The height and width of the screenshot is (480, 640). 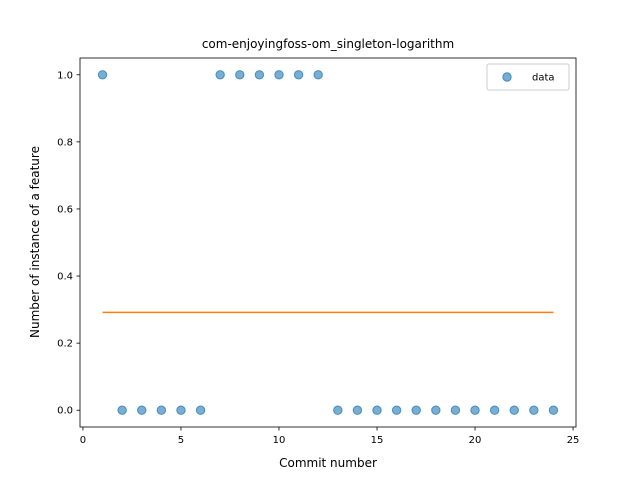 What do you see at coordinates (475, 440) in the screenshot?
I see `x-tick-label: 20` at bounding box center [475, 440].